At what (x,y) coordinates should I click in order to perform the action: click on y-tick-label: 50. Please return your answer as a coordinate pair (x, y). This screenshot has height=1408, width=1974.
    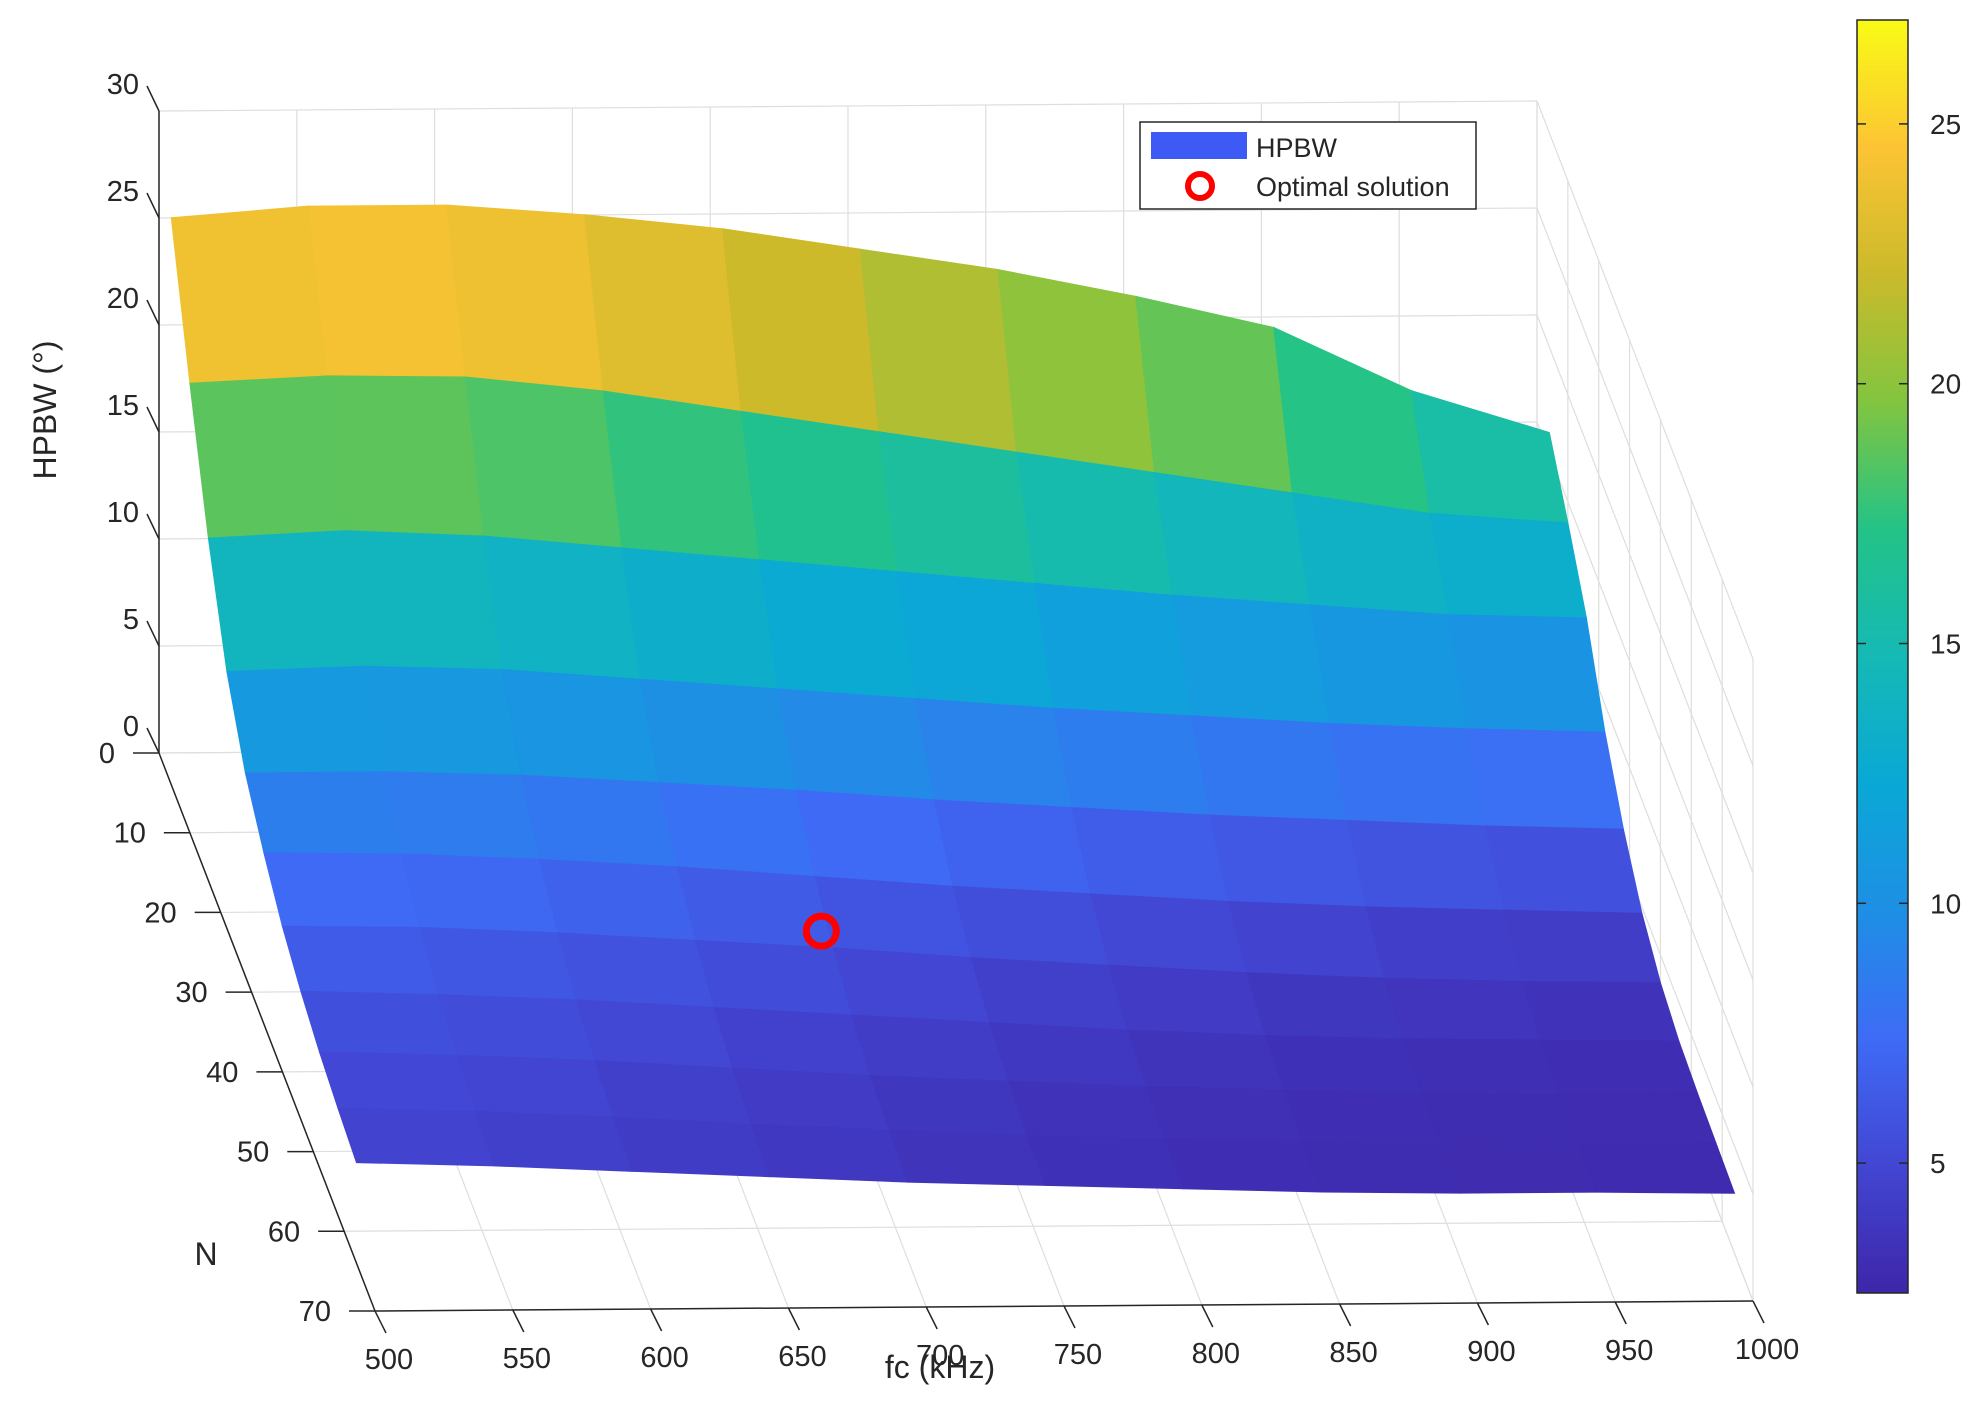
    Looking at the image, I should click on (253, 1153).